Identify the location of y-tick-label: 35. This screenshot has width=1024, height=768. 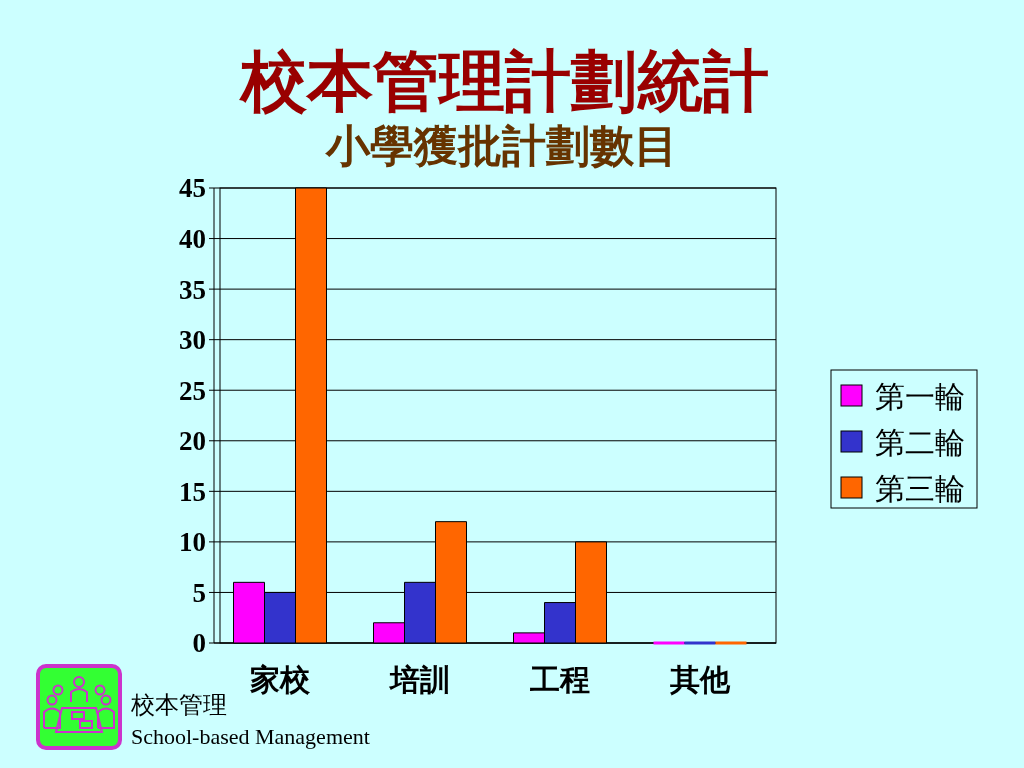
(192, 289).